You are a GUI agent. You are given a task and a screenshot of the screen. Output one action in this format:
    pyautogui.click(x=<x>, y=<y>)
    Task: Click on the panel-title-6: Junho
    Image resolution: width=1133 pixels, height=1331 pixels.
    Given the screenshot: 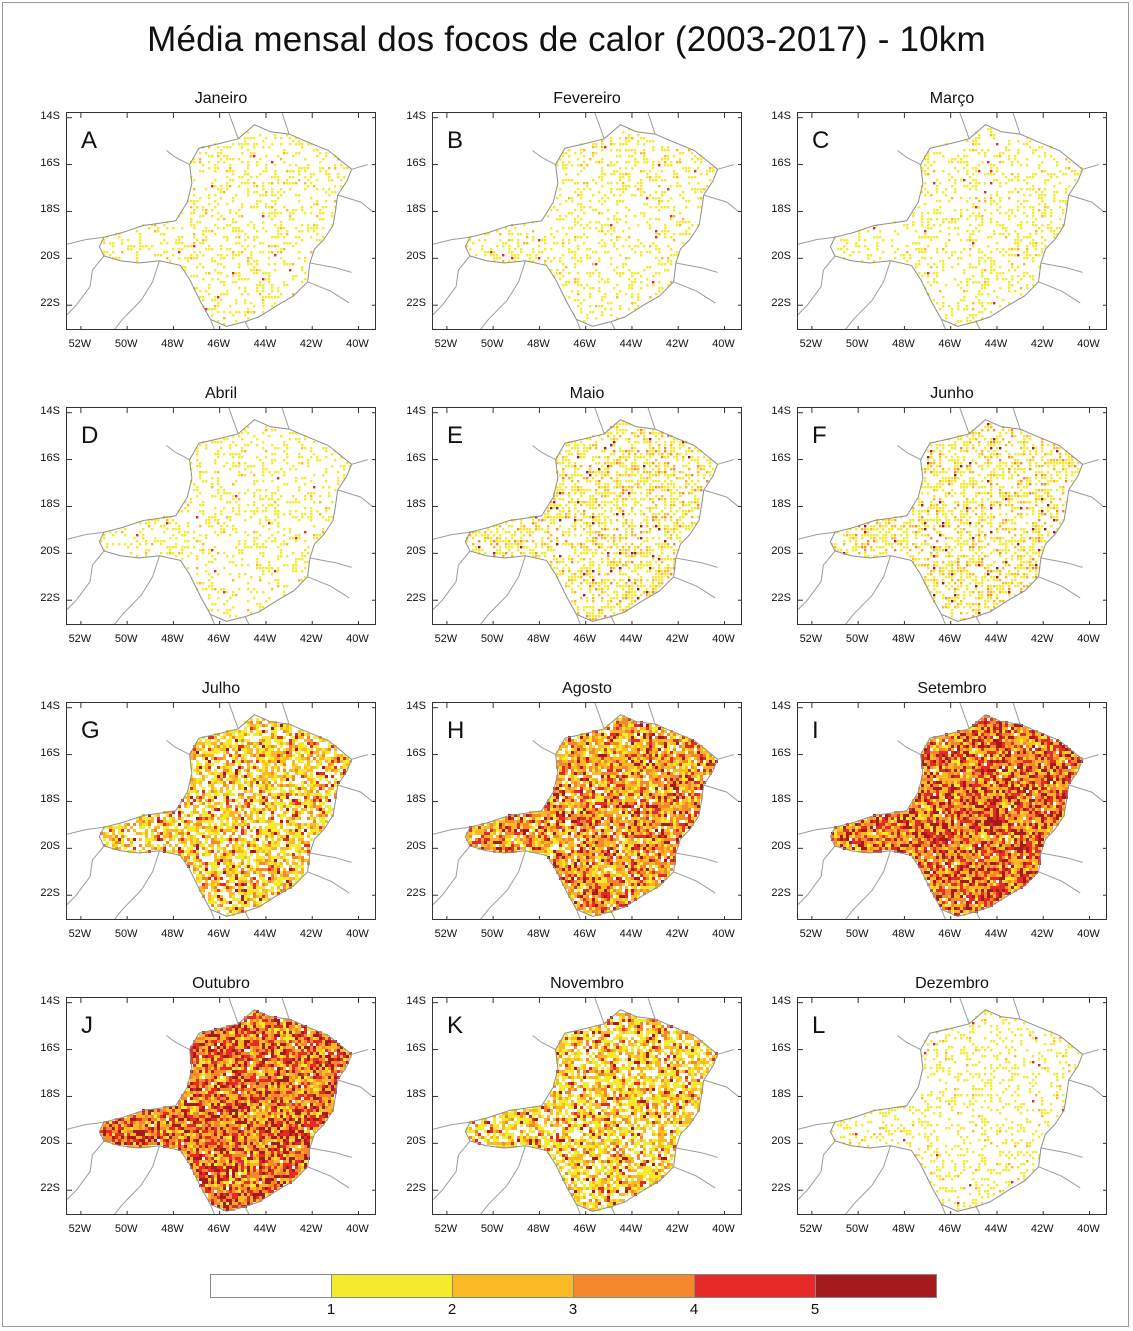 What is the action you would take?
    pyautogui.click(x=952, y=393)
    